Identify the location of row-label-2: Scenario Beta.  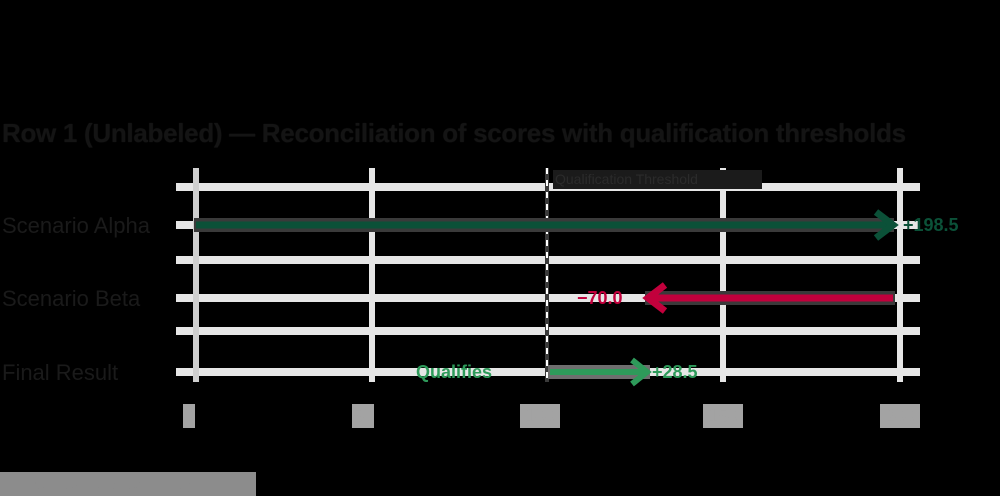
(71, 298).